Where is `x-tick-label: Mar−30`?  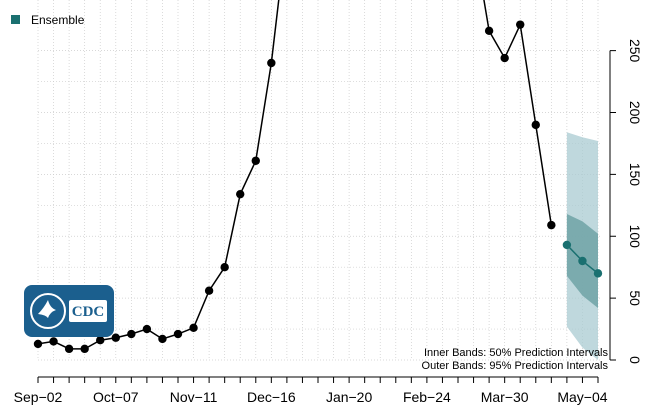 x-tick-label: Mar−30 is located at coordinates (505, 397).